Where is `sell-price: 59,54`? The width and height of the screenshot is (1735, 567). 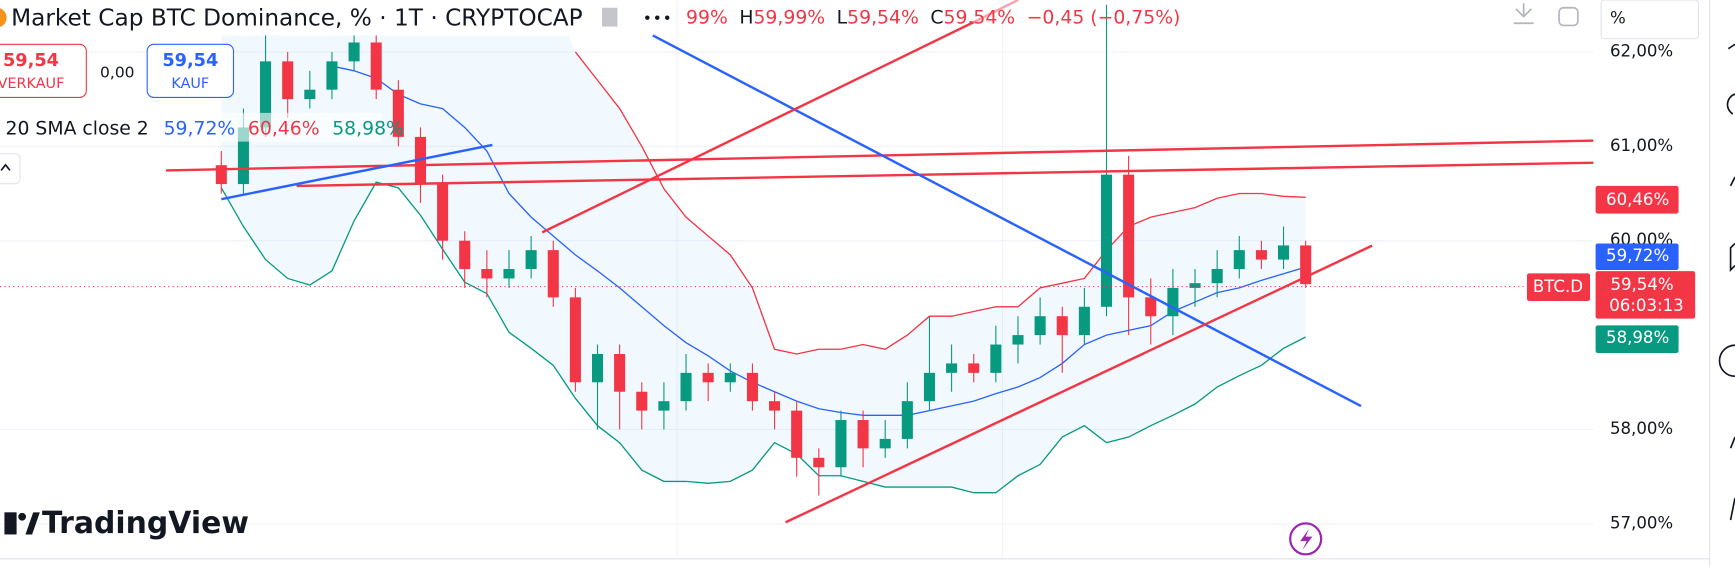
sell-price: 59,54 is located at coordinates (31, 61).